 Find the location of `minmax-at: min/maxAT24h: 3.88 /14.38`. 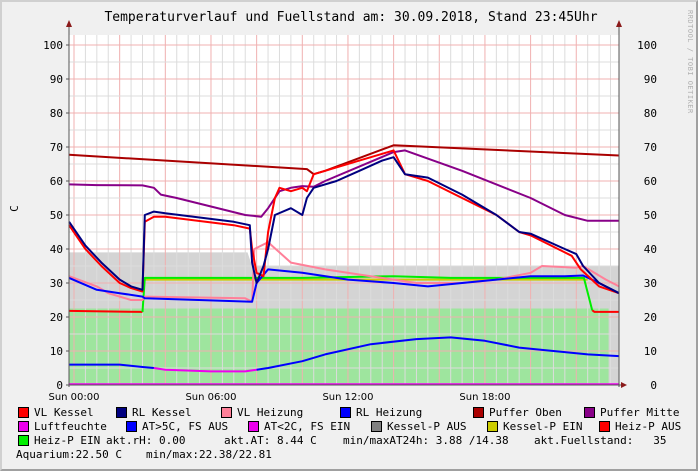

minmax-at: min/maxAT24h: 3.88 /14.38 is located at coordinates (426, 440).